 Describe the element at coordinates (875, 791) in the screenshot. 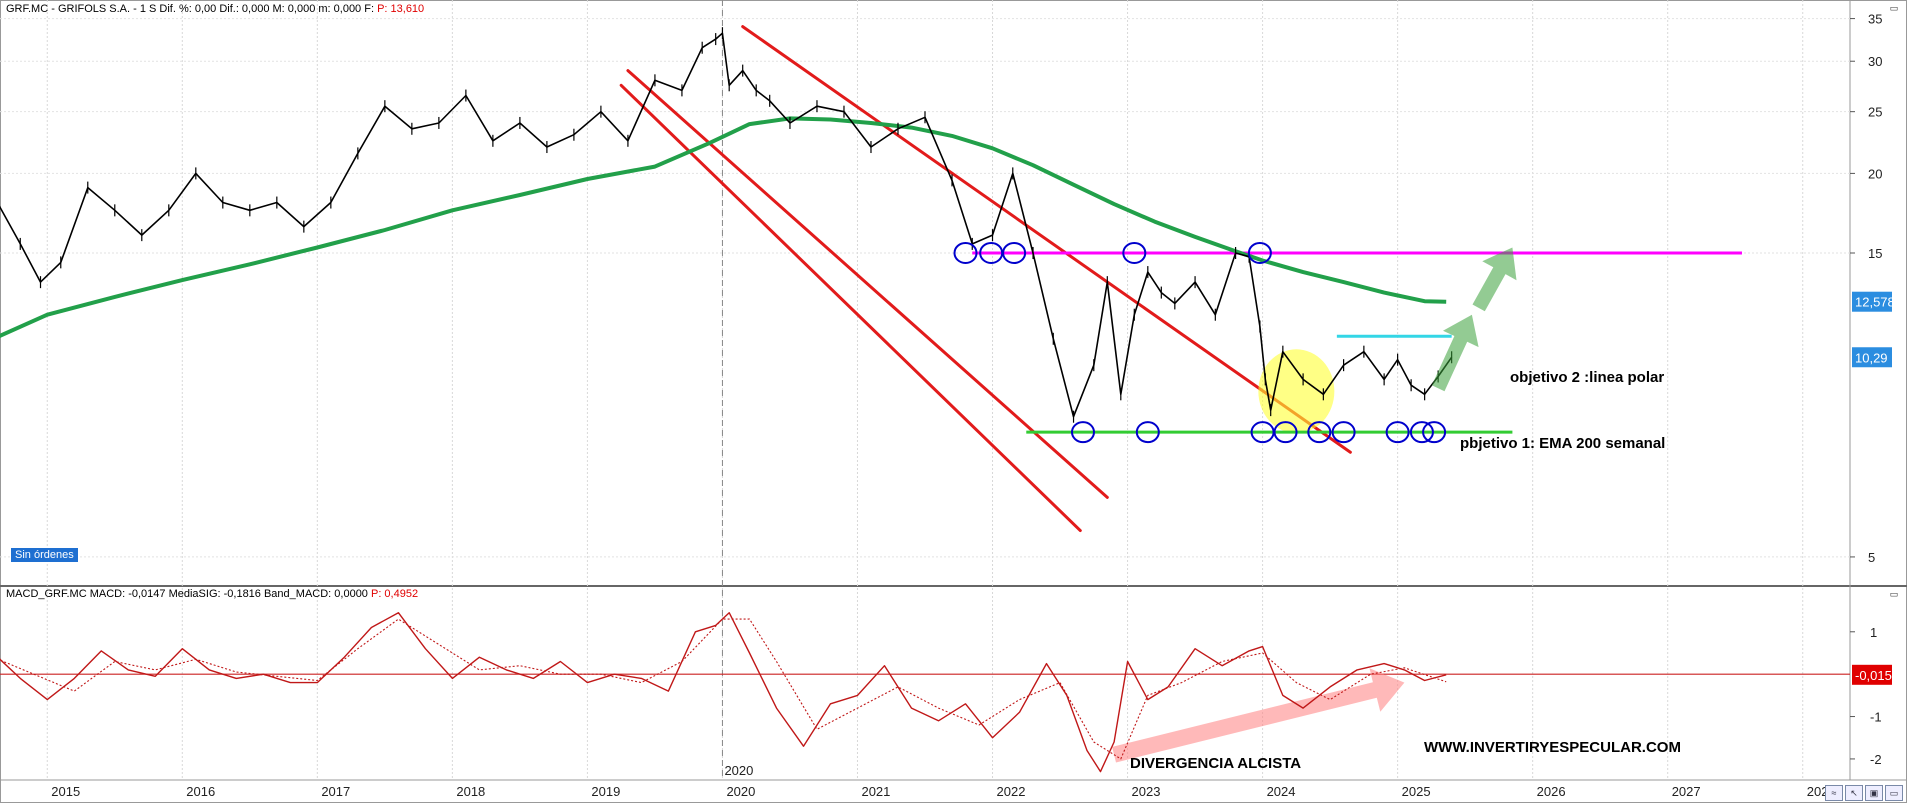

I see `year-tick-label: 2021` at that location.